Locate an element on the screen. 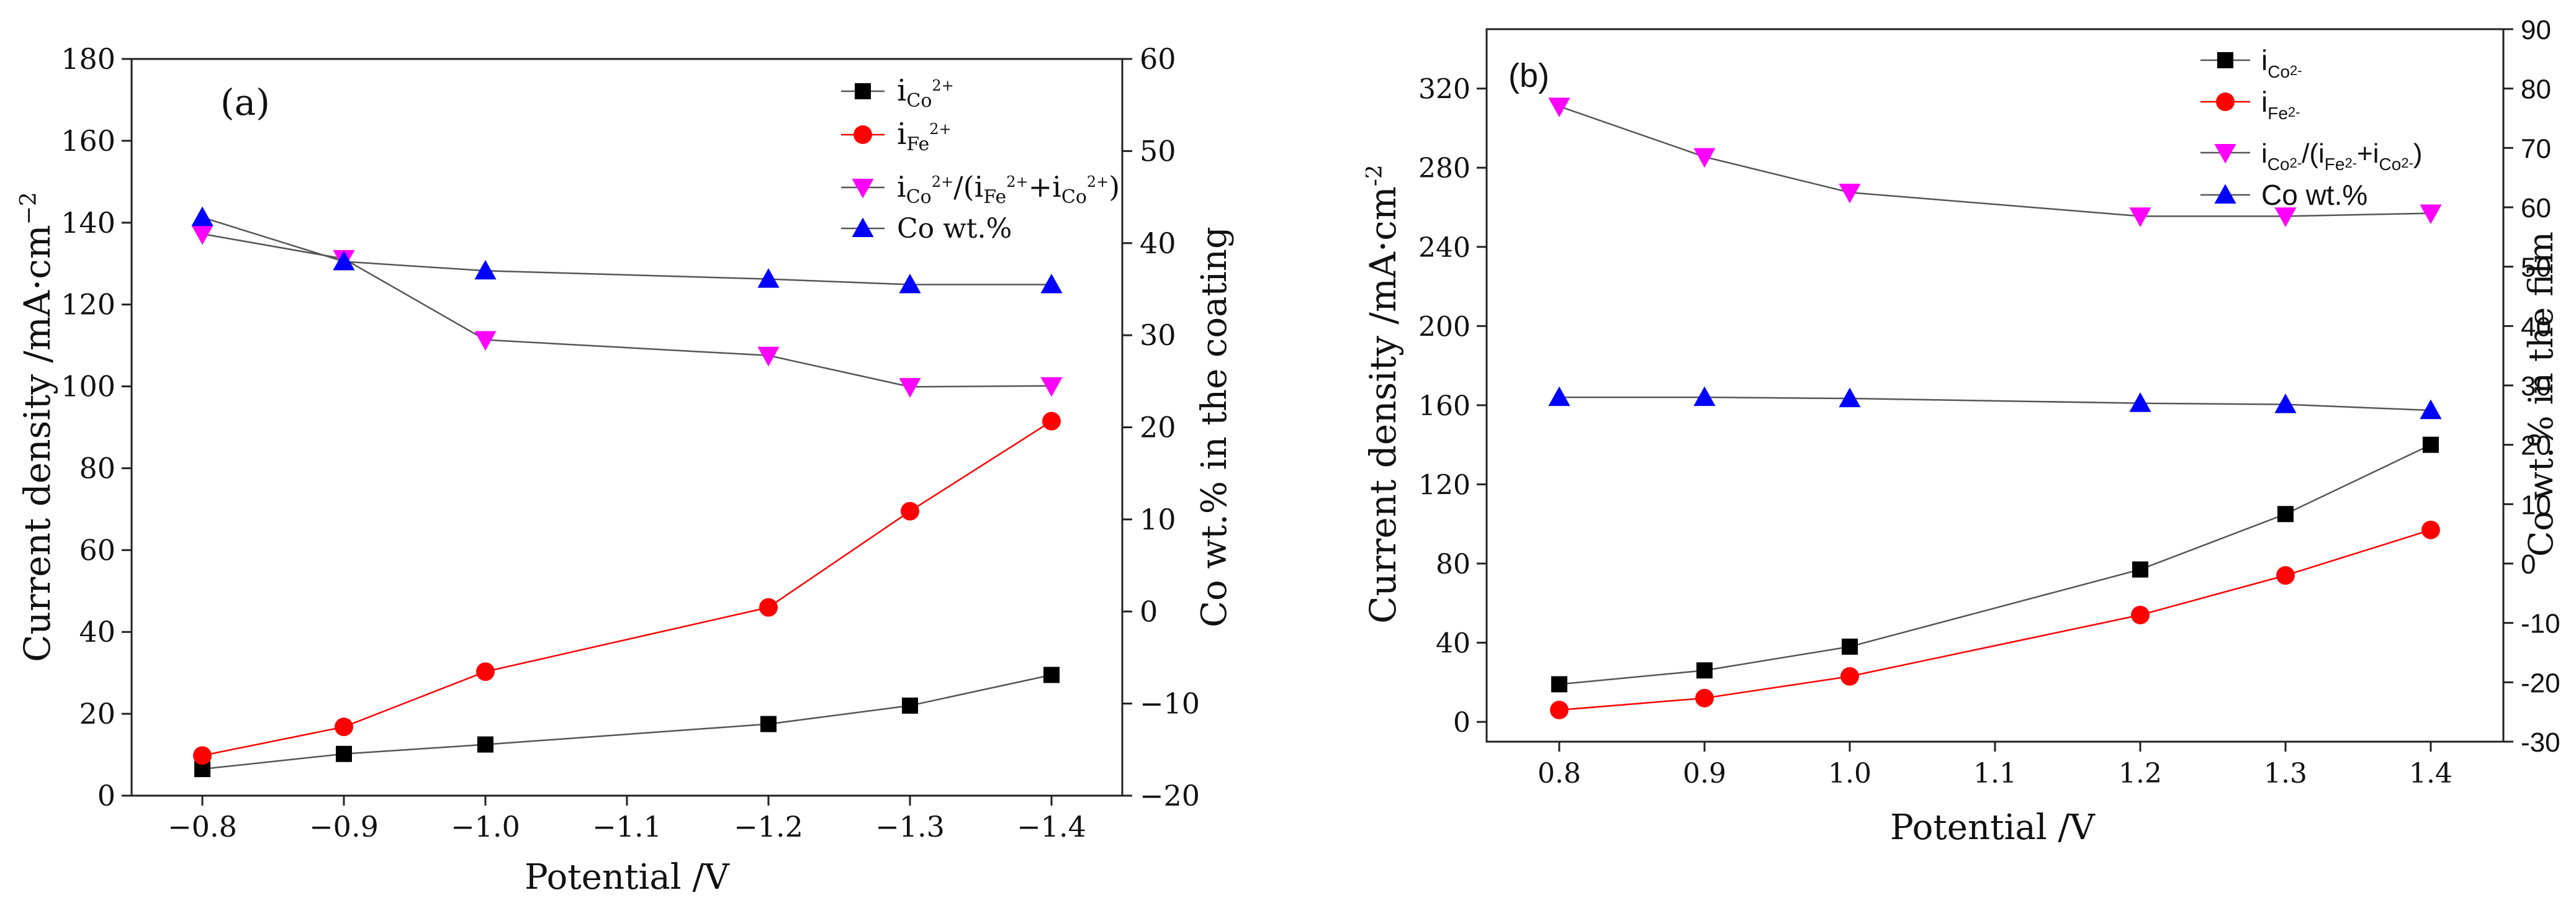  y-tick-label: 280 is located at coordinates (1444, 168).